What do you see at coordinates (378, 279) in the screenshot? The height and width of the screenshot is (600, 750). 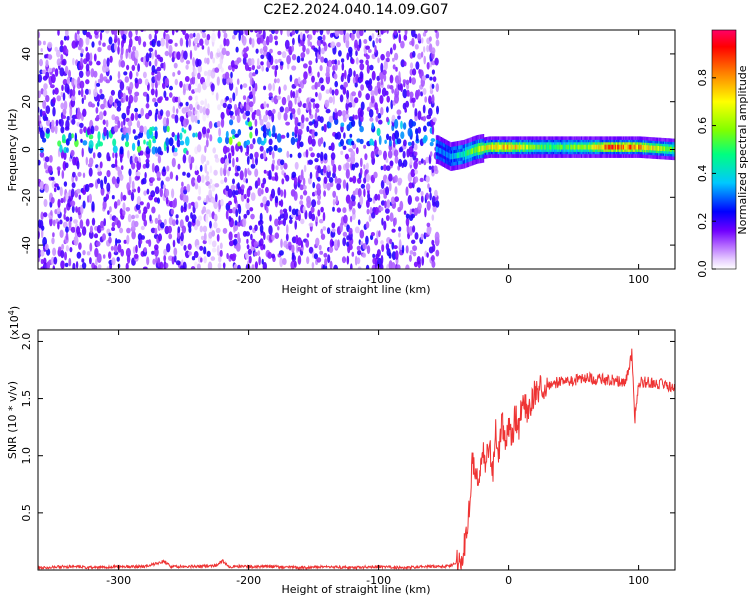 I see `x-tick-label: -100` at bounding box center [378, 279].